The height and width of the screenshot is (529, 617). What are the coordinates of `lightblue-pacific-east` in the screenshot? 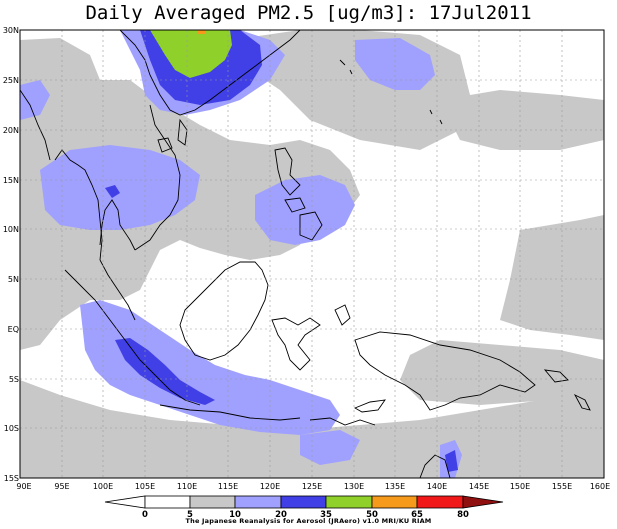 It's located at (395, 64).